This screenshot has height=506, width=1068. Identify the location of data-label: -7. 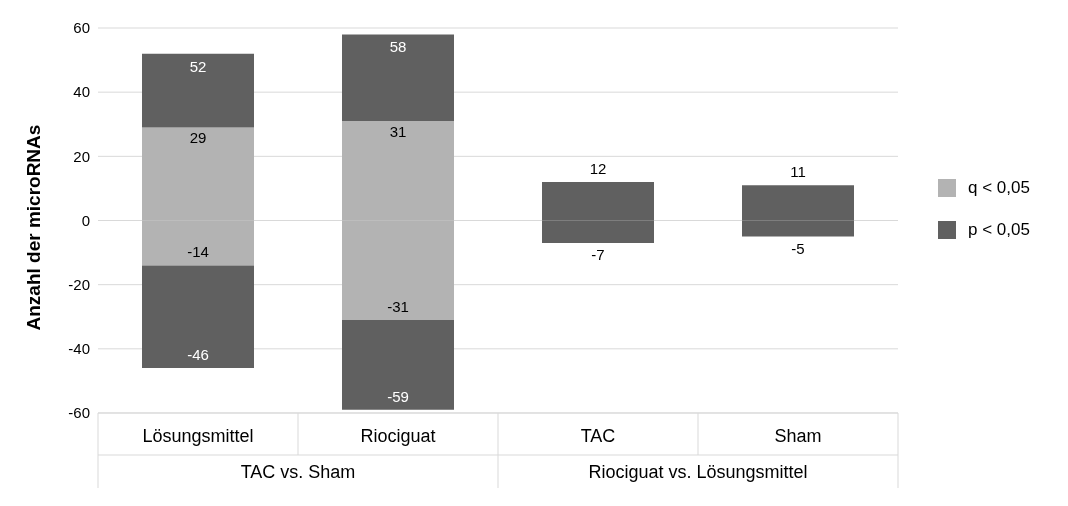
(598, 254).